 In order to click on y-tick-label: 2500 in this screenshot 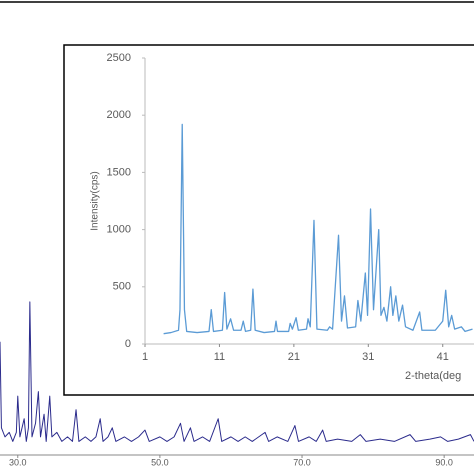, I will do `click(119, 58)`.